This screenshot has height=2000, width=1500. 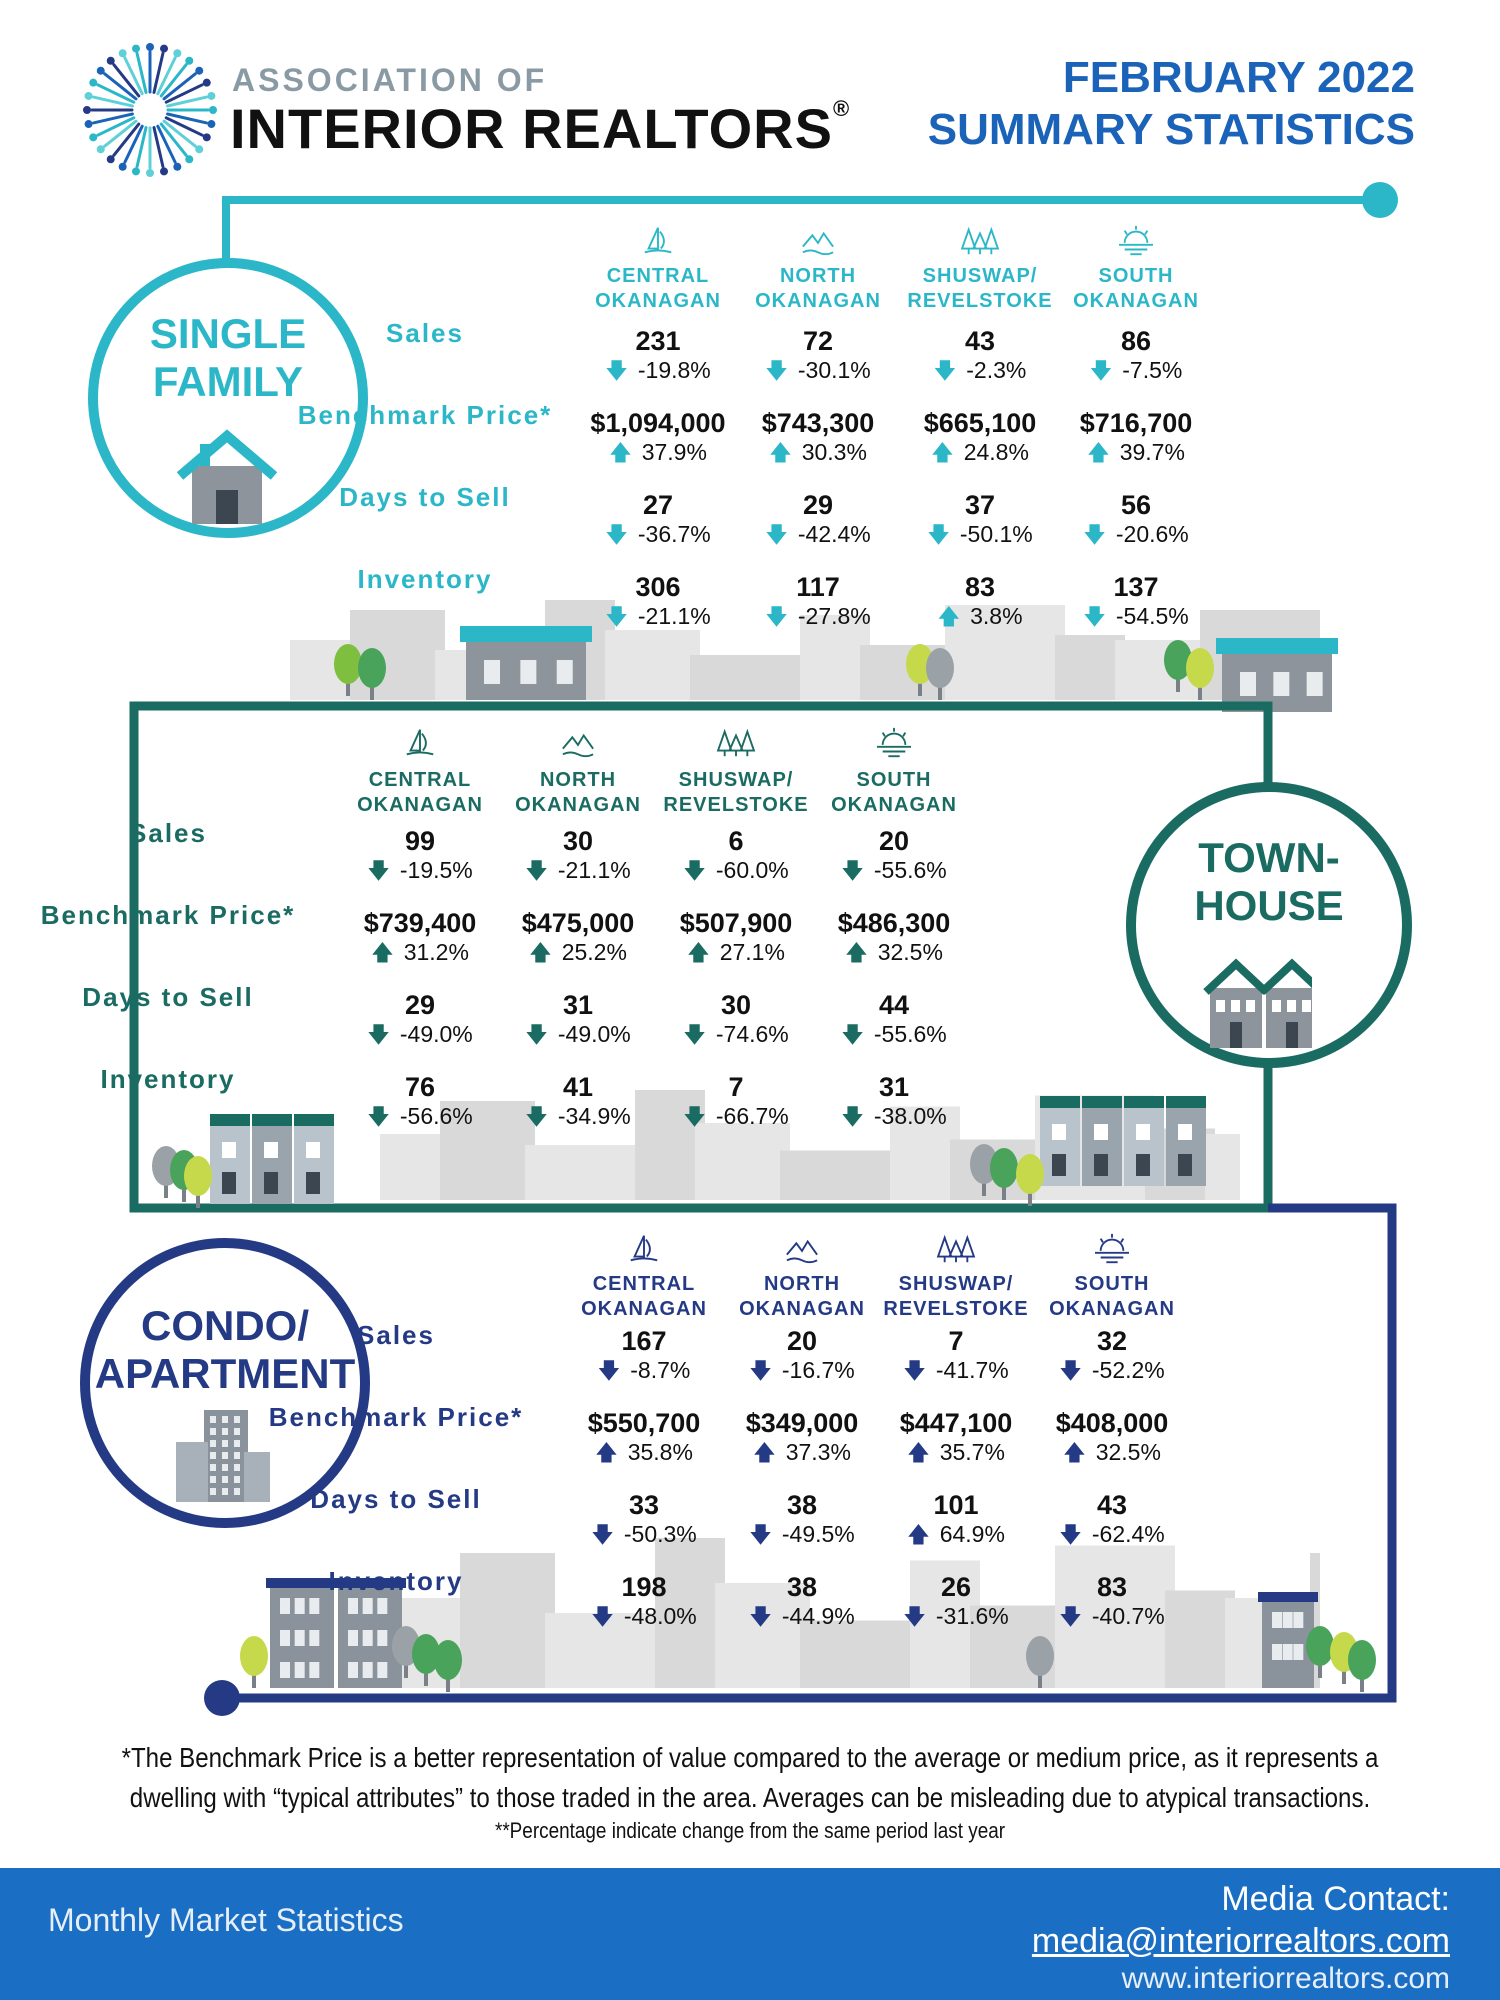 What do you see at coordinates (802, 1587) in the screenshot?
I see `stat-value: 38` at bounding box center [802, 1587].